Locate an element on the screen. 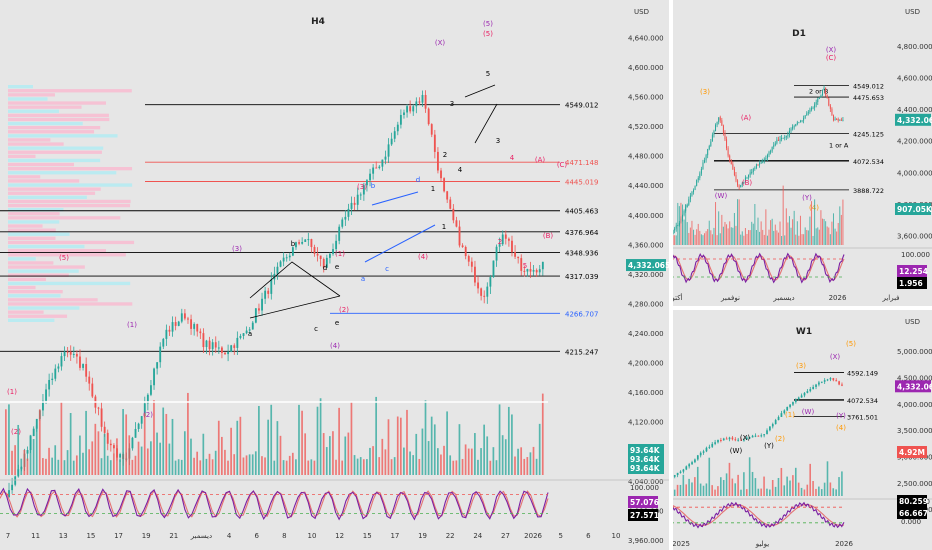 Image resolution: width=932 pixels, height=550 pixels. h4-volume-badge: 93.64K is located at coordinates (645, 468).